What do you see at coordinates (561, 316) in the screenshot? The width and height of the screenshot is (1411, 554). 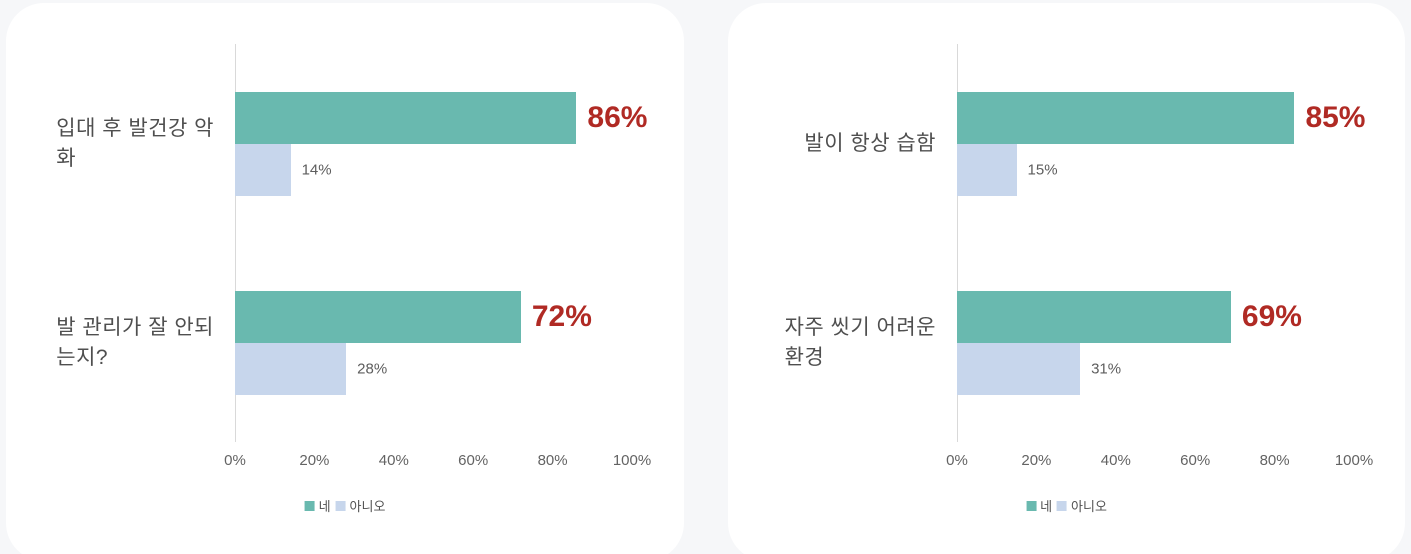 I see `value-label-yes: 72%` at bounding box center [561, 316].